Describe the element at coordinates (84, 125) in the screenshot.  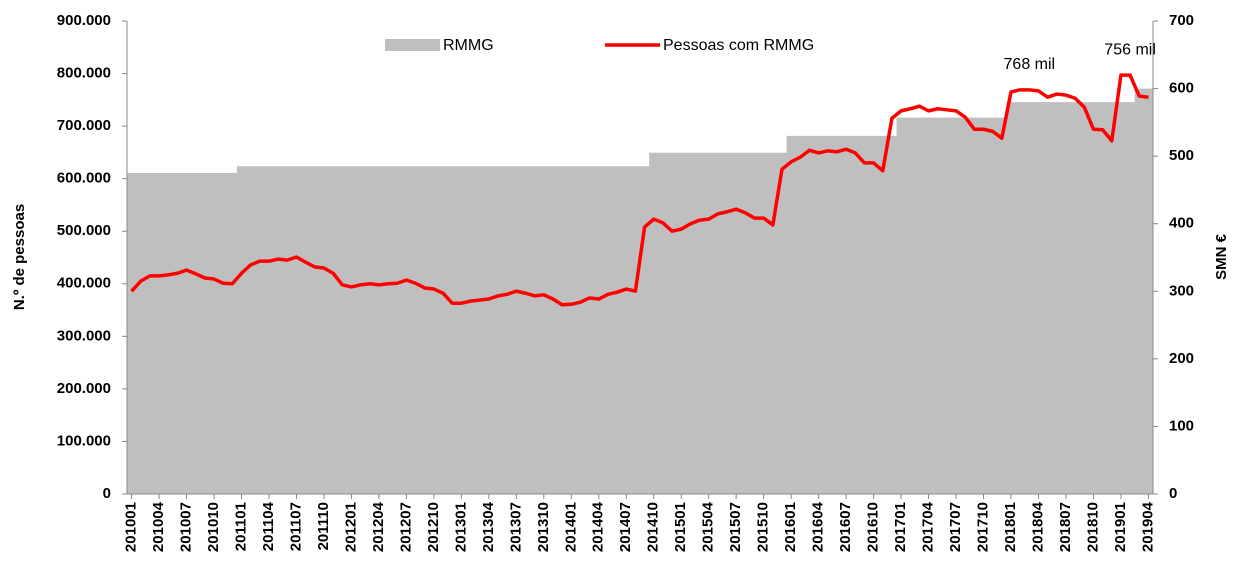
I see `y-tick-label: 700.000` at that location.